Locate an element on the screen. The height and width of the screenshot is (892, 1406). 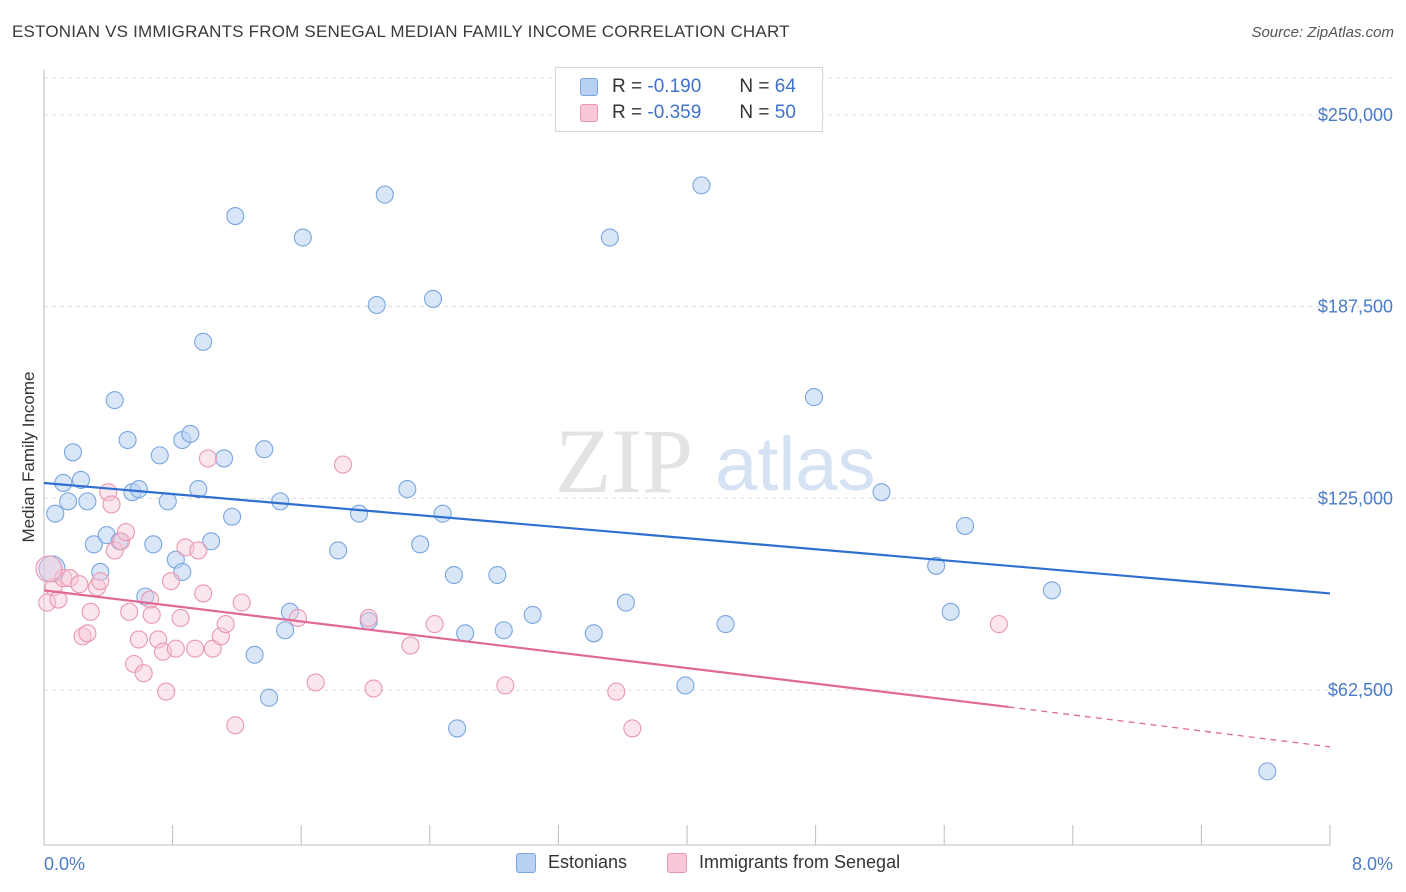
source-label: Source: ZipAtlas.com is located at coordinates (1322, 32).